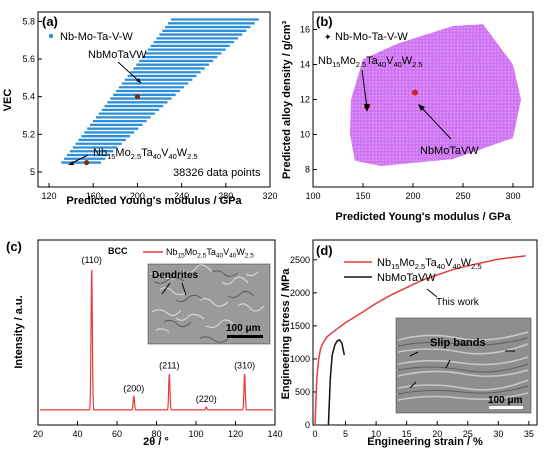 The height and width of the screenshot is (460, 550). I want to click on panel-b-arrowhead-alloy, so click(367, 108).